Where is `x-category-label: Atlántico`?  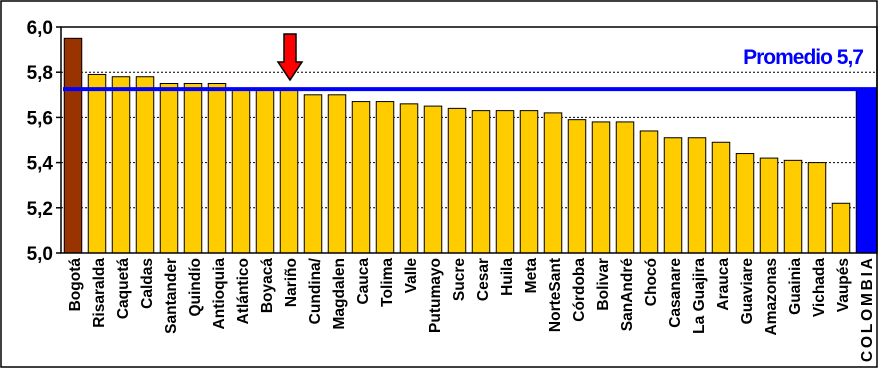
x-category-label: Atlántico is located at coordinates (243, 291).